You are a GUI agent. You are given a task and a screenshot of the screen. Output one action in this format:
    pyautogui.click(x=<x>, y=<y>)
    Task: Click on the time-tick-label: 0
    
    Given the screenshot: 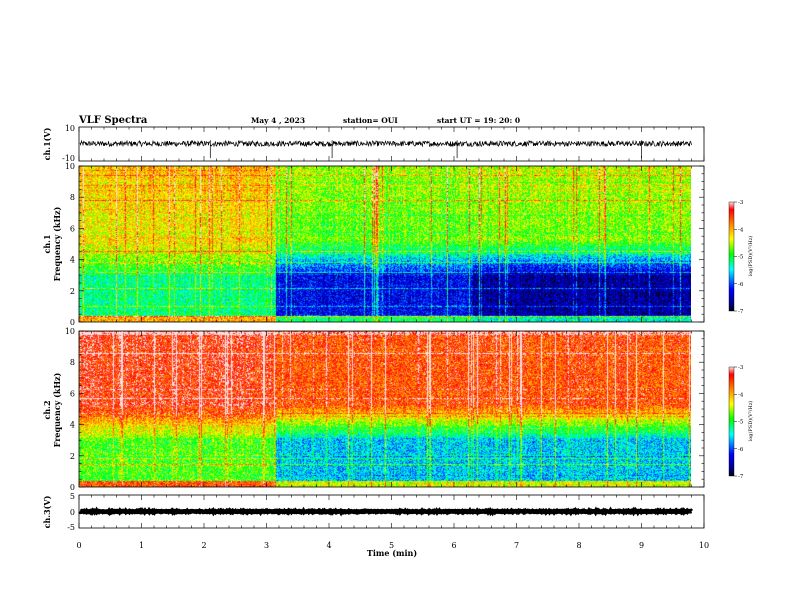 What is the action you would take?
    pyautogui.click(x=78, y=545)
    